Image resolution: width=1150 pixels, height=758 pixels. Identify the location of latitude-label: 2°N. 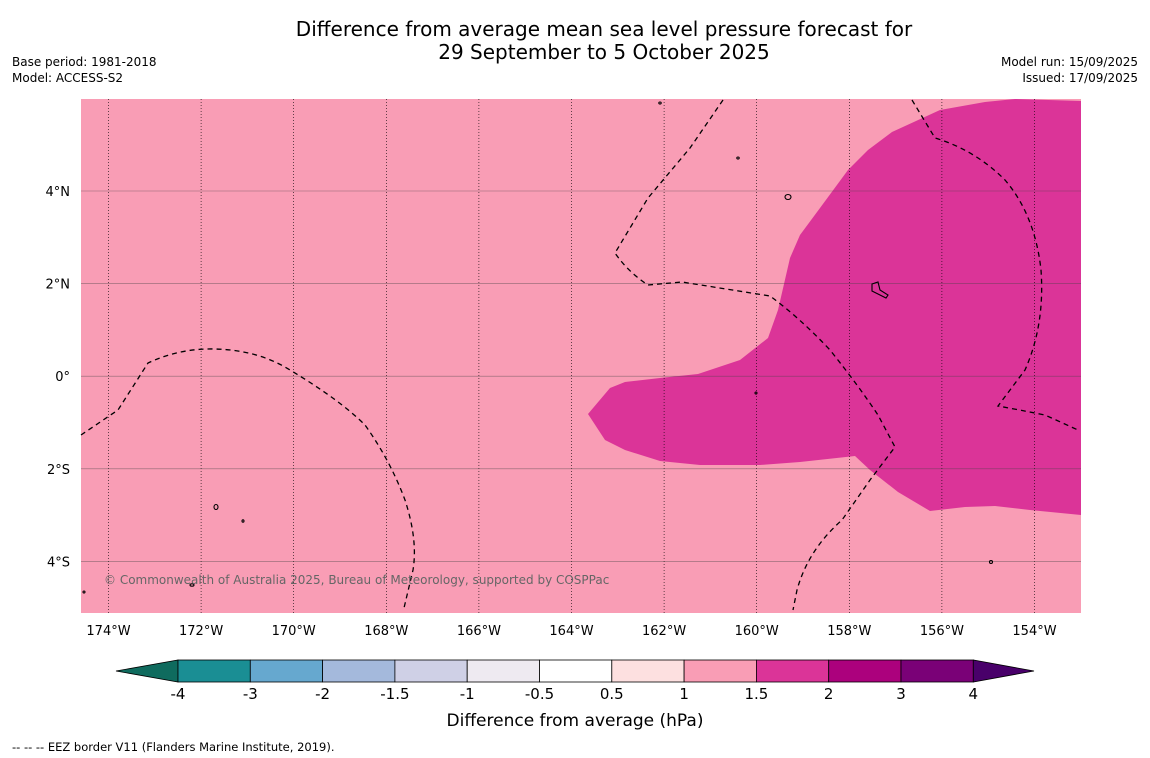
(58, 285).